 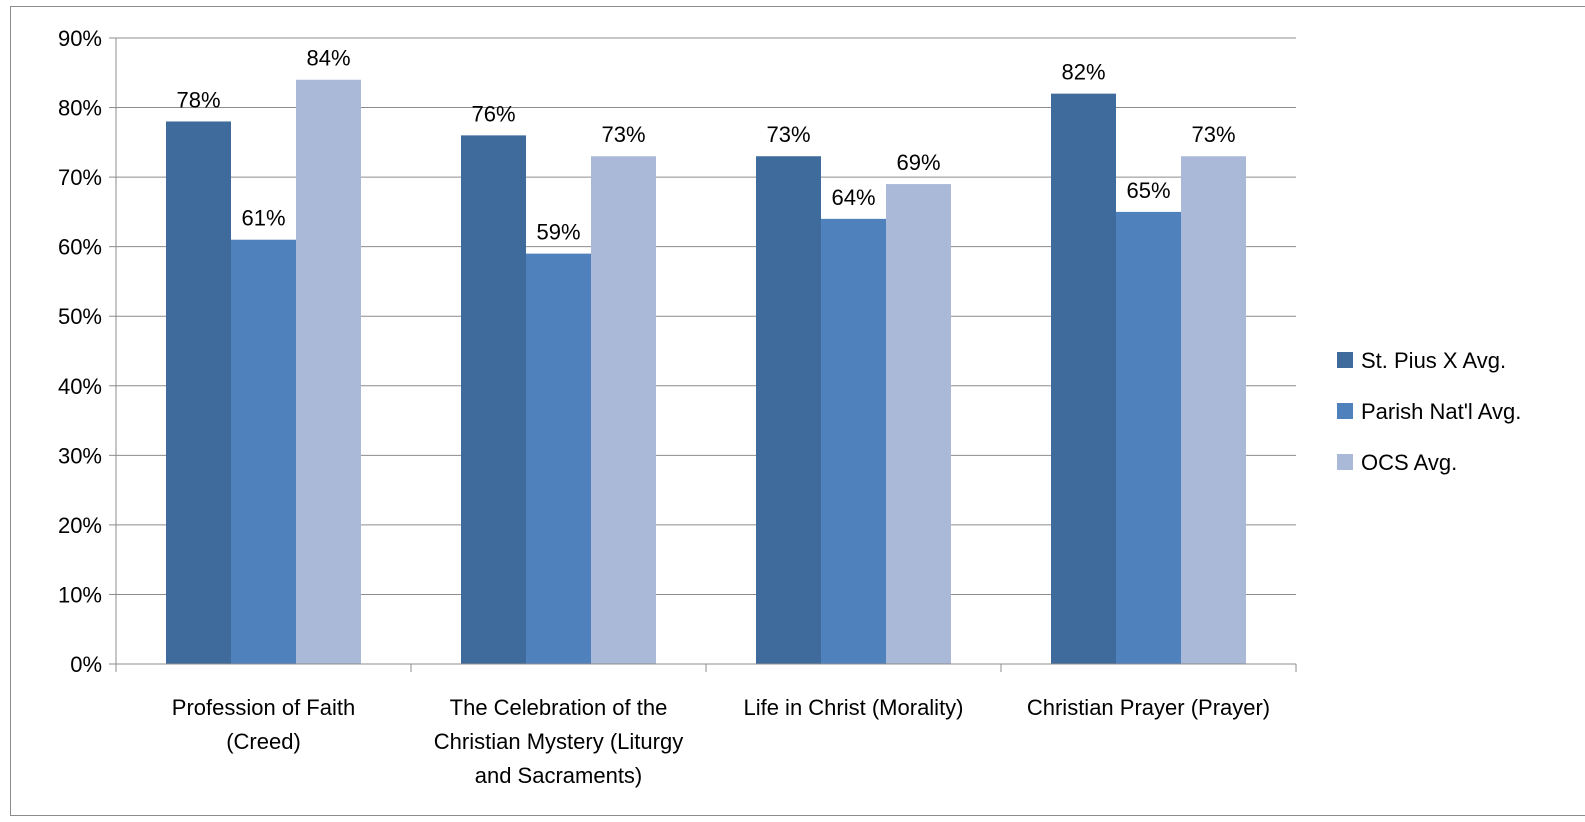 I want to click on legend-label: Parish Nat'l Avg., so click(x=1441, y=411).